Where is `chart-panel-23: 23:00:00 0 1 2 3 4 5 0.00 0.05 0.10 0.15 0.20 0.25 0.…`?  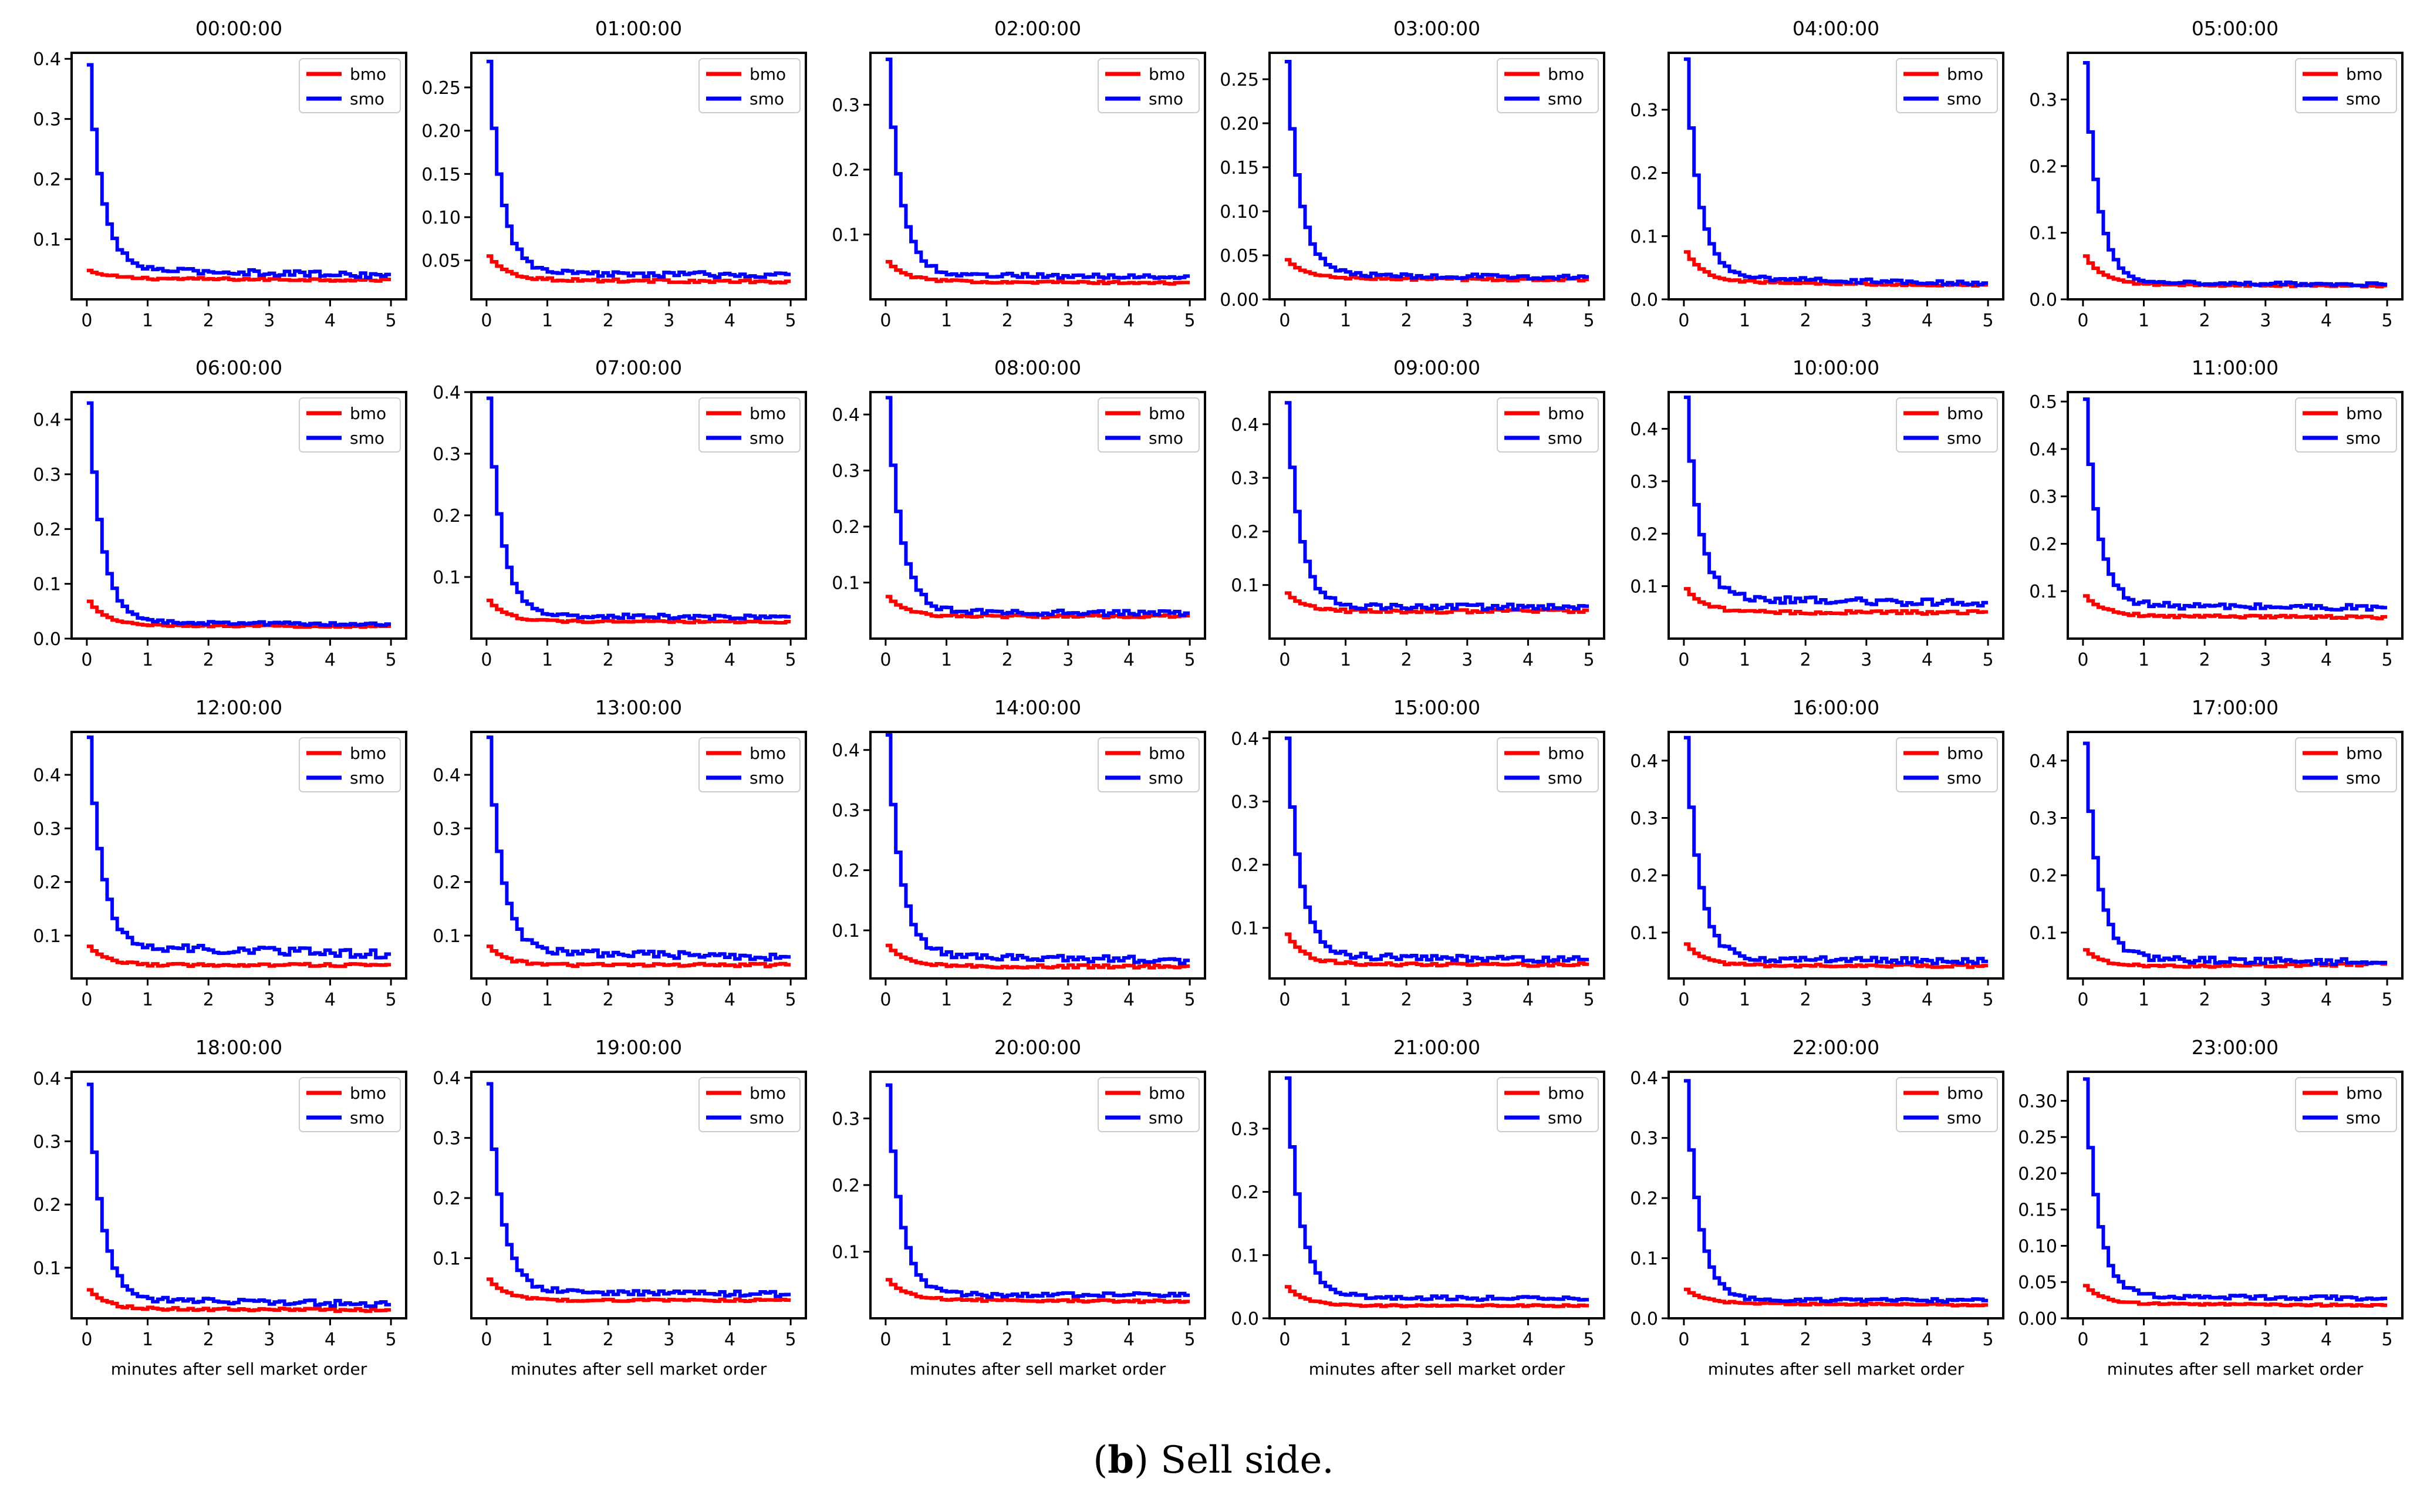 chart-panel-23: 23:00:00 0 1 2 3 4 5 0.00 0.05 0.10 0.15 0.20 0.25 0.… is located at coordinates (2211, 1207).